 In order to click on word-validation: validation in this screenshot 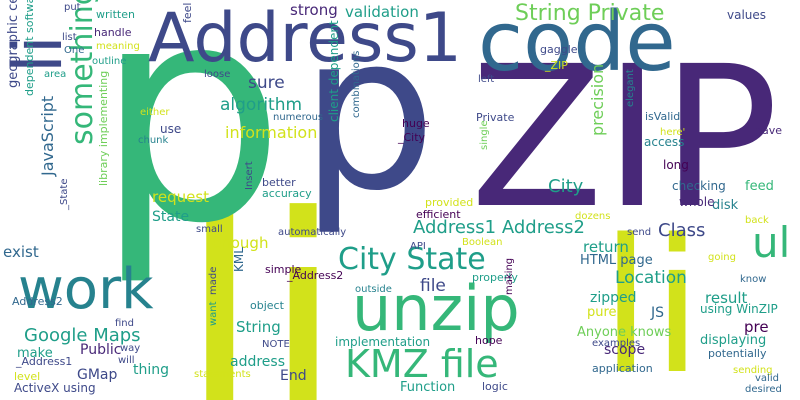, I will do `click(382, 12)`.